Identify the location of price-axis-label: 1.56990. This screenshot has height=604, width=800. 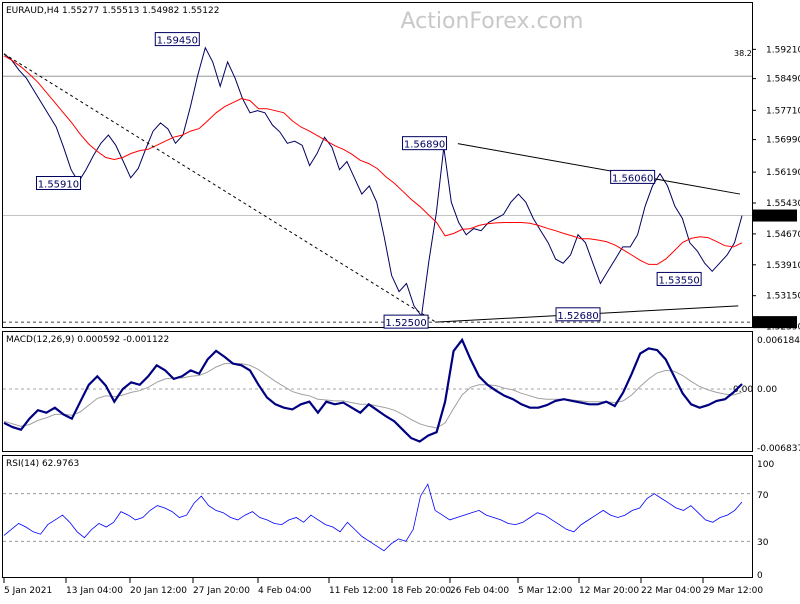
(783, 141).